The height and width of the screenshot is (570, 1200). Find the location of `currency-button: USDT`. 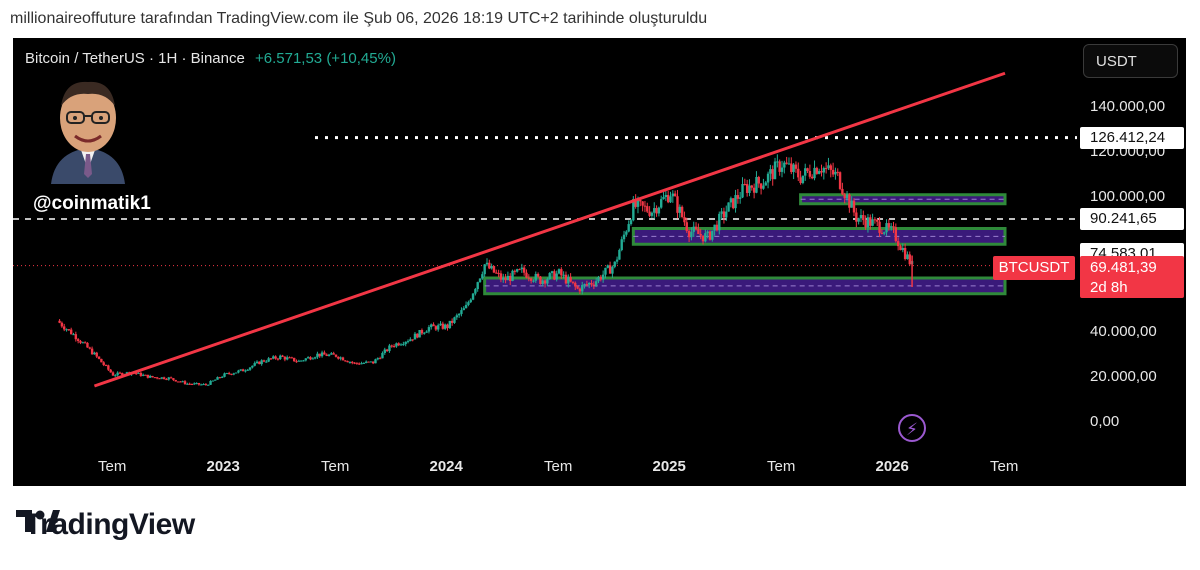

currency-button: USDT is located at coordinates (1130, 61).